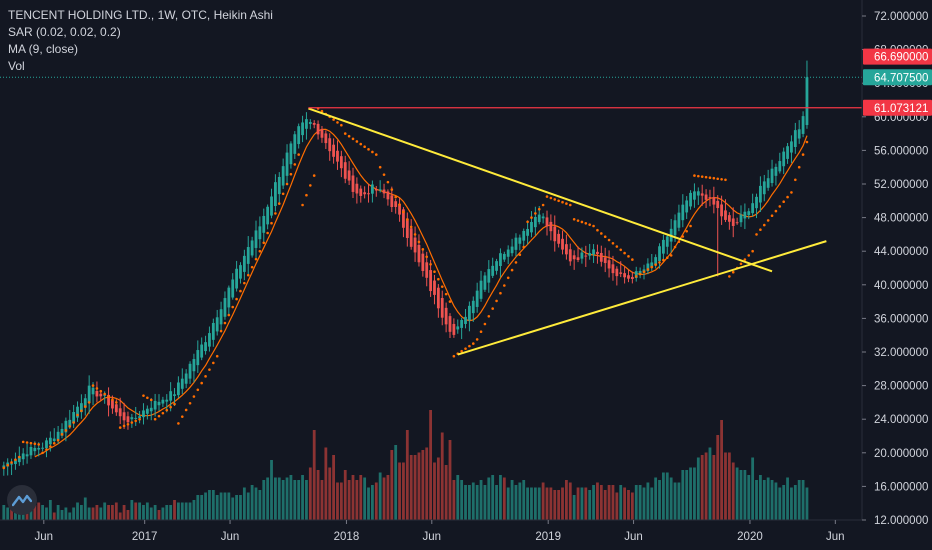  What do you see at coordinates (901, 487) in the screenshot?
I see `svg-text: 16.000000` at bounding box center [901, 487].